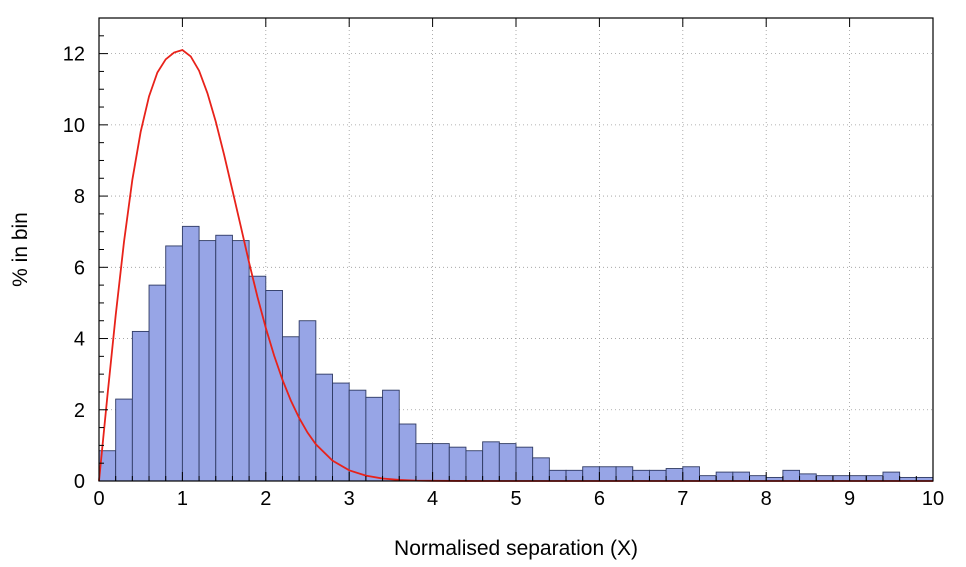 The image size is (966, 567). I want to click on y-tick-label: 12, so click(74, 55).